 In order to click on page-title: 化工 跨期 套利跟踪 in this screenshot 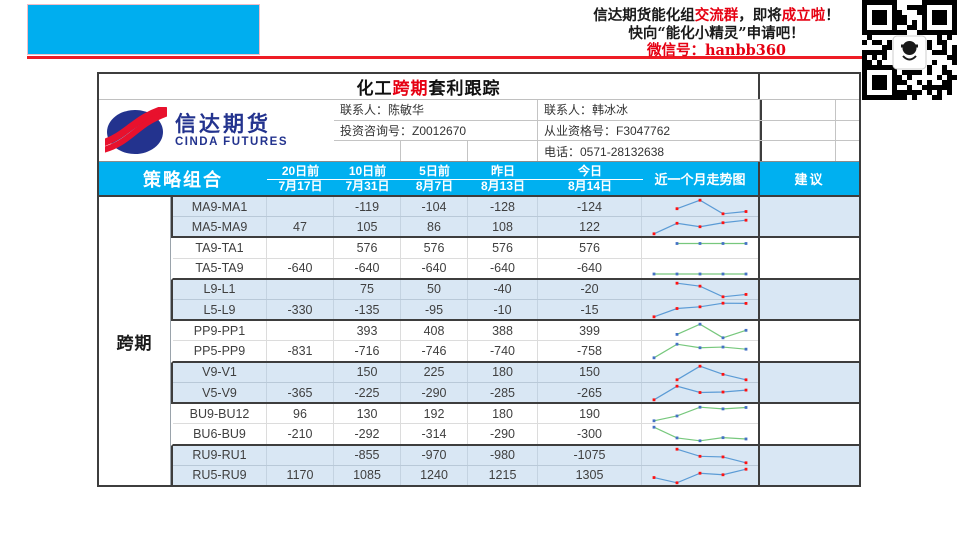, I will do `click(428, 86)`.